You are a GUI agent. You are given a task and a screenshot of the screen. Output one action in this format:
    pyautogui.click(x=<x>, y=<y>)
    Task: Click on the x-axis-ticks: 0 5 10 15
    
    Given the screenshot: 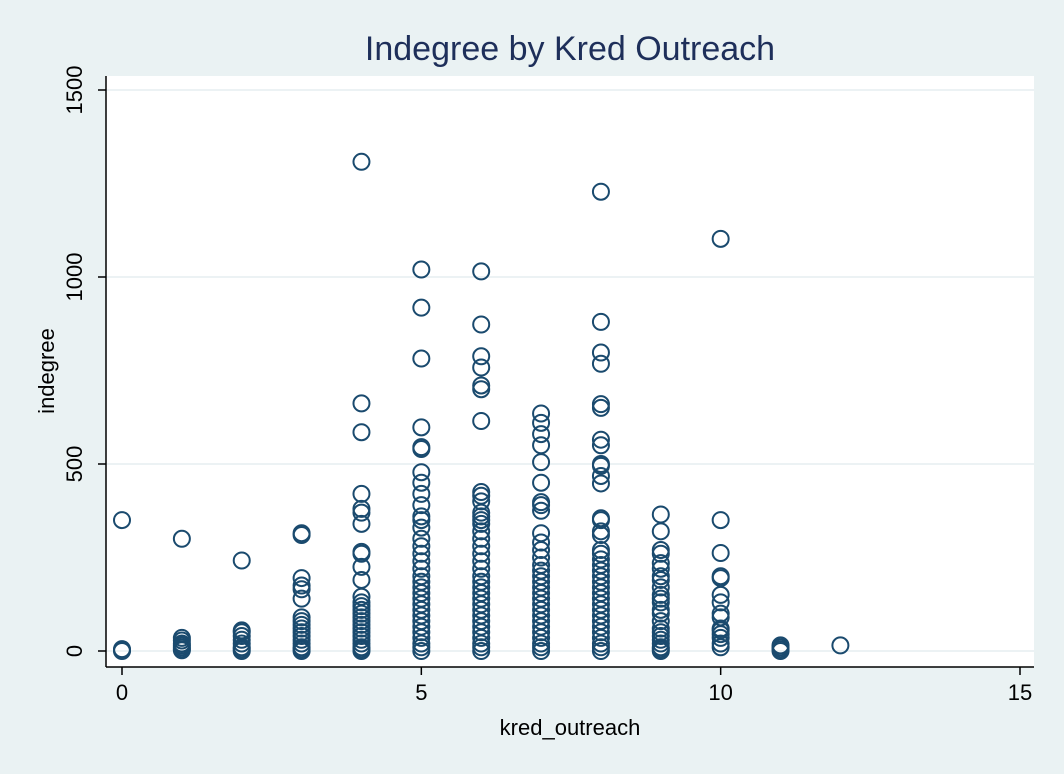 What is the action you would take?
    pyautogui.click(x=574, y=686)
    